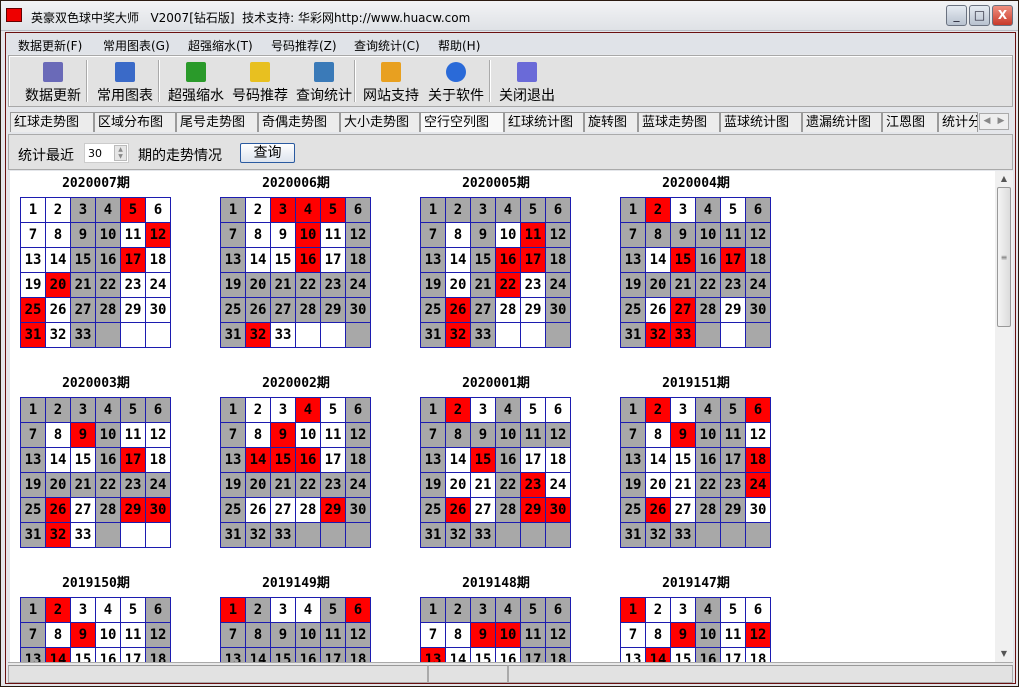  What do you see at coordinates (758, 510) in the screenshot?
I see `number-cell: 30` at bounding box center [758, 510].